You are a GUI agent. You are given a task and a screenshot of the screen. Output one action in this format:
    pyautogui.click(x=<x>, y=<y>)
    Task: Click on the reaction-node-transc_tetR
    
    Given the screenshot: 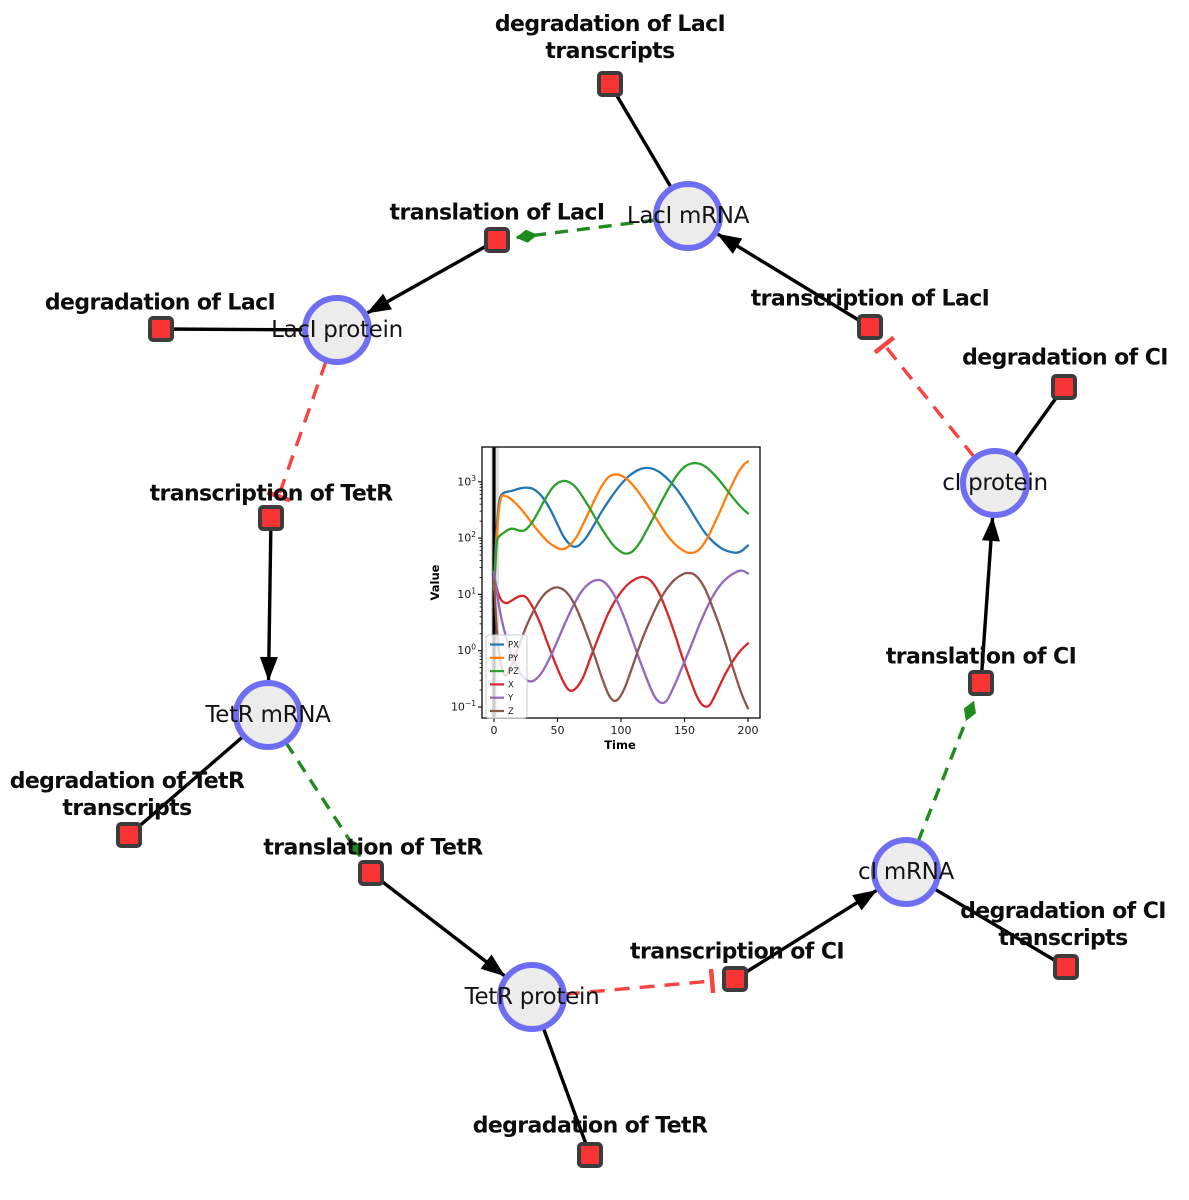 What is the action you would take?
    pyautogui.click(x=271, y=518)
    